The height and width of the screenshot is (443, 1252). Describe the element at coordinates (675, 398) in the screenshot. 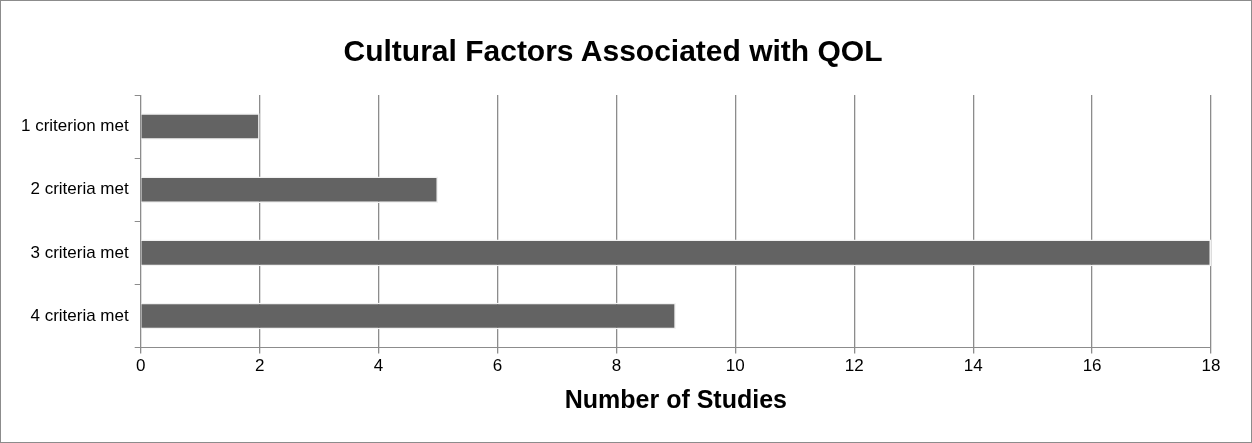

I see `x-axis-title: Number of Studies` at that location.